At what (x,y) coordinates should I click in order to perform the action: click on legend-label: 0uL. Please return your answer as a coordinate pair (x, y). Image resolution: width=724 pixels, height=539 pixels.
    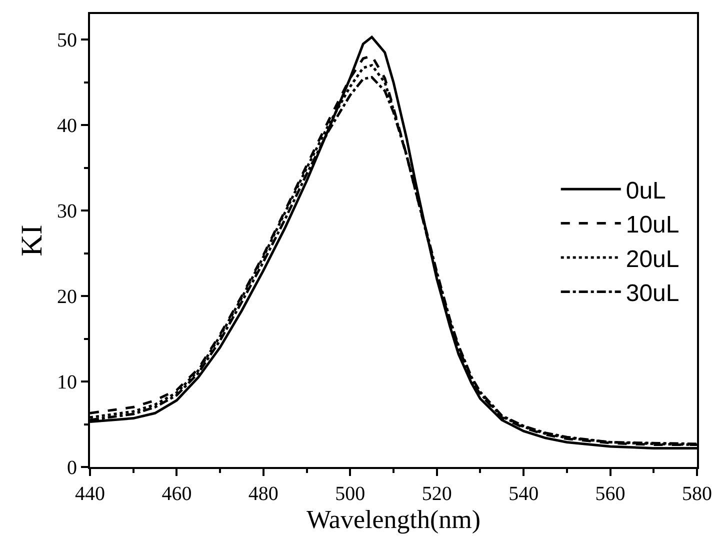
    Looking at the image, I should click on (646, 190).